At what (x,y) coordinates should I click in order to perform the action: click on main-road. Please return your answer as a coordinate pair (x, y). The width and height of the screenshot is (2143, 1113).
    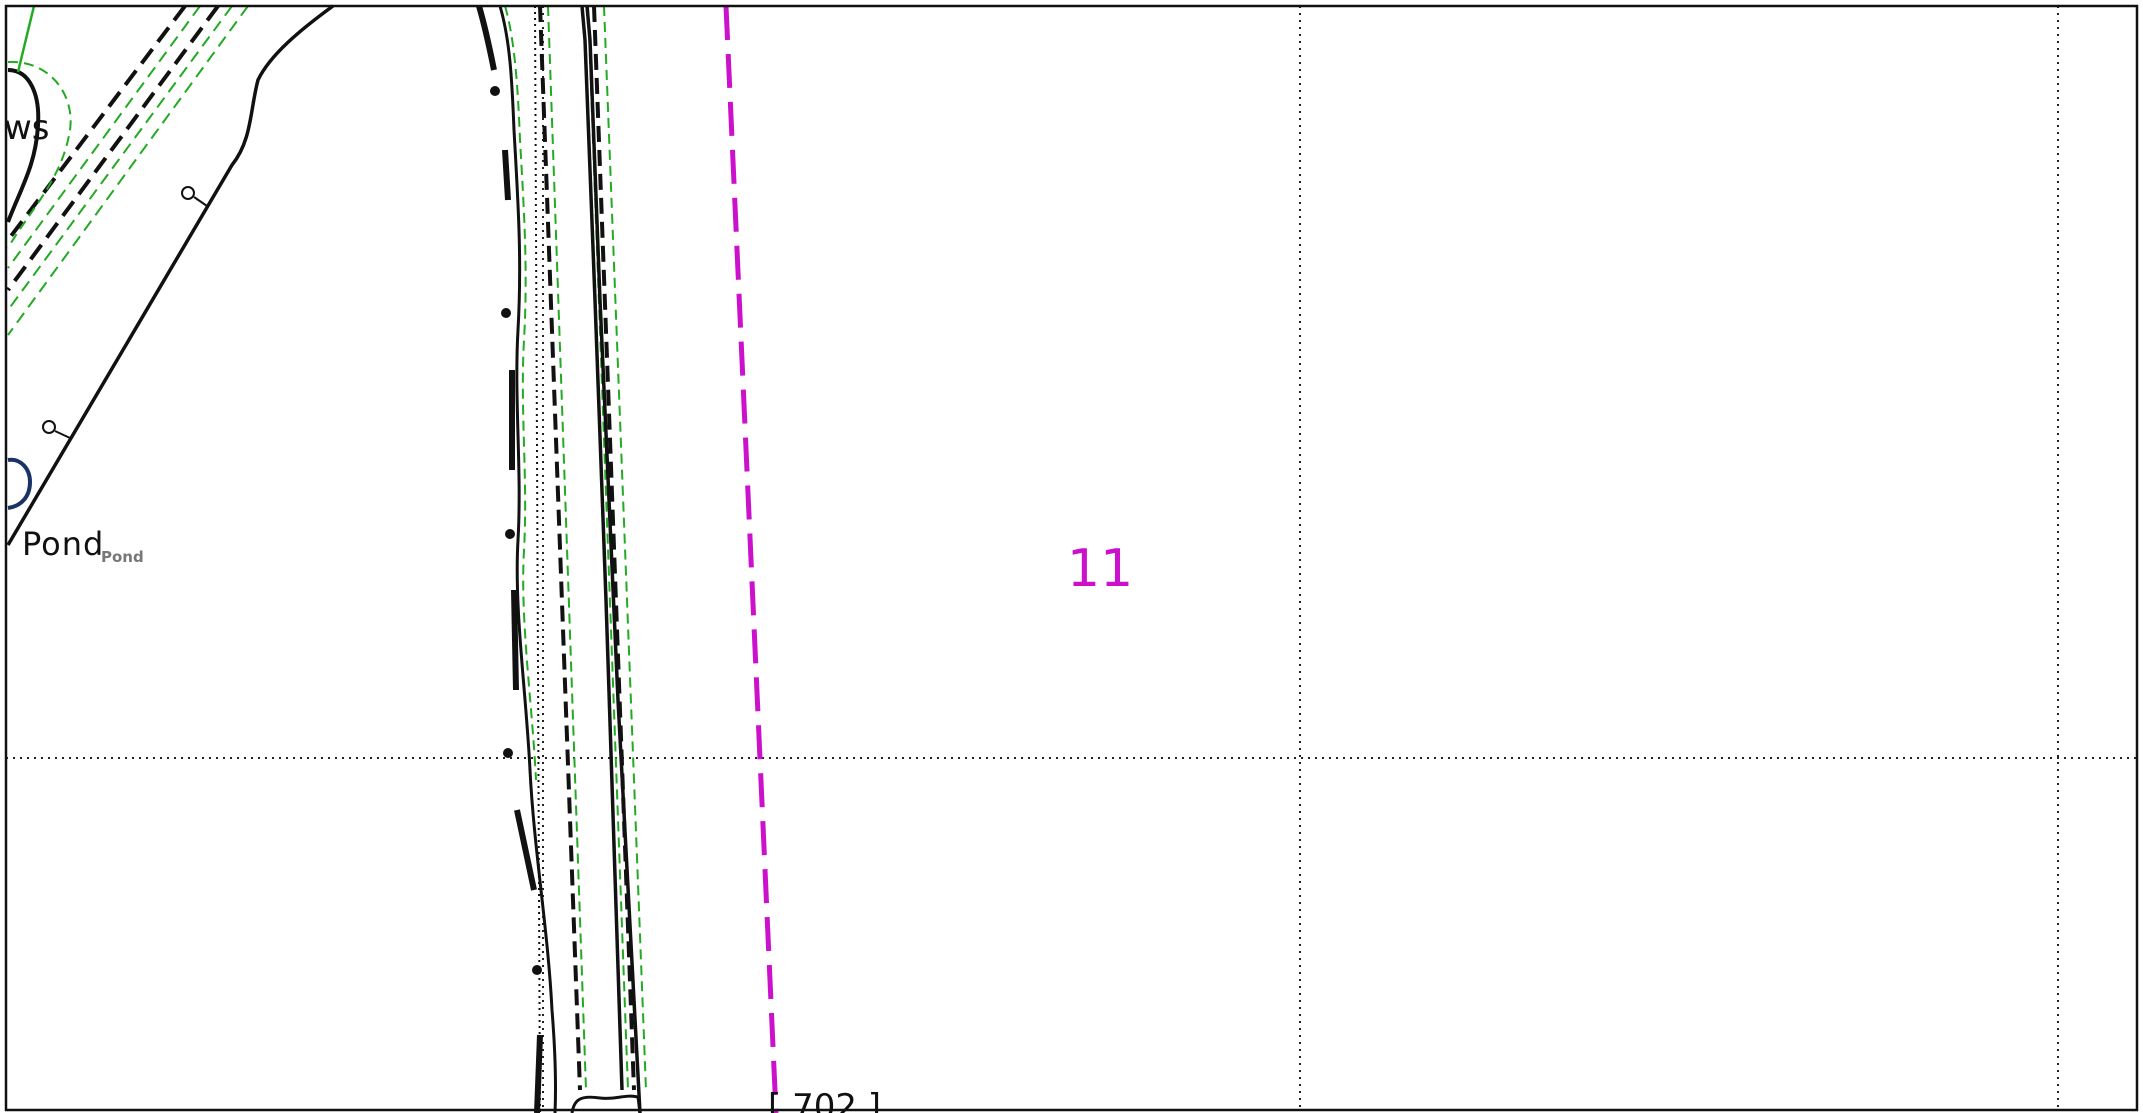
    Looking at the image, I should click on (592, 559).